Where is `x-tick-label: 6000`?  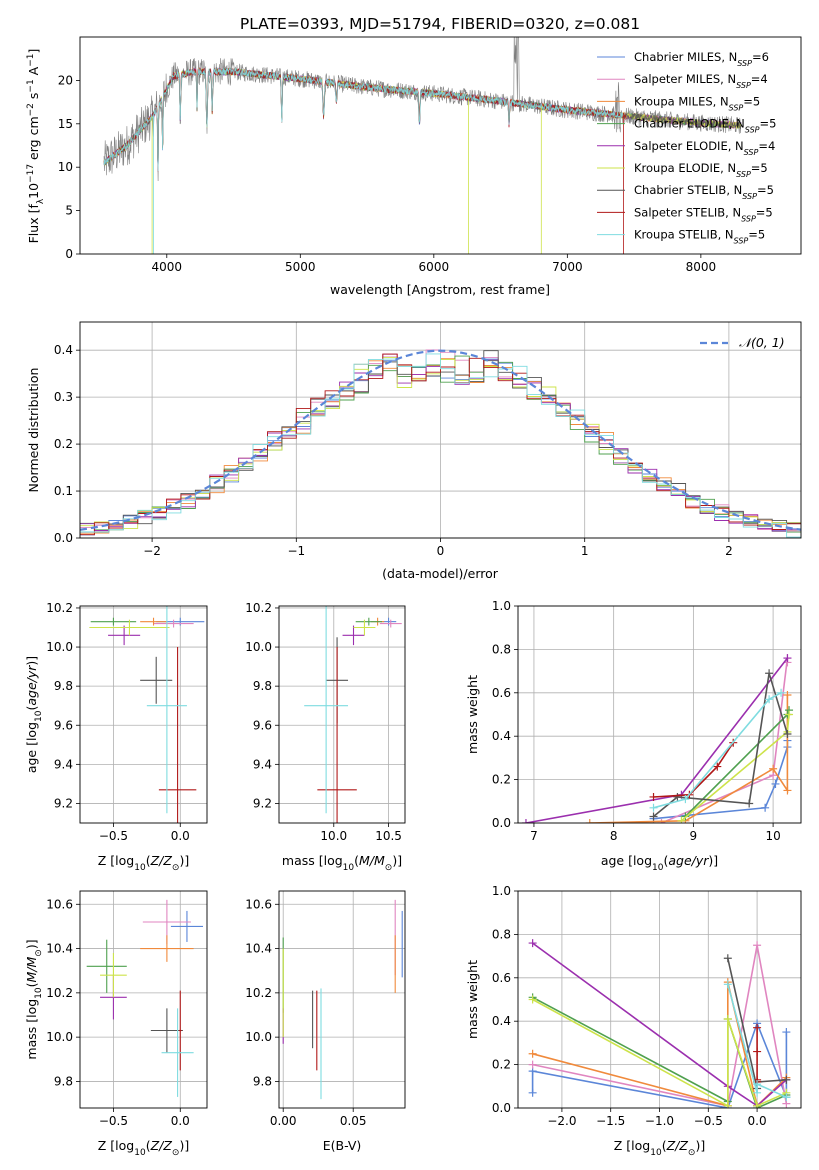
x-tick-label: 6000 is located at coordinates (434, 267).